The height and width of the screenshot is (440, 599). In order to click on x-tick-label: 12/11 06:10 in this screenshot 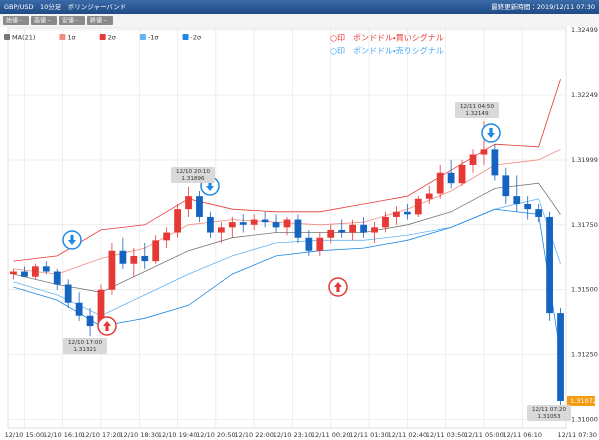, I will do `click(522, 435)`.